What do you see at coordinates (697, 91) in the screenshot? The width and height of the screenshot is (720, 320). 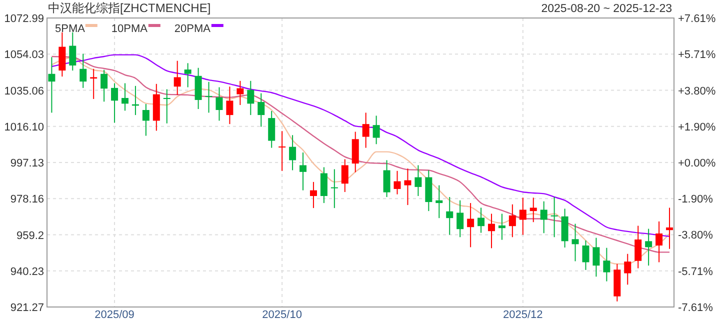 I see `y2-tick-label: +3.80%` at bounding box center [697, 91].